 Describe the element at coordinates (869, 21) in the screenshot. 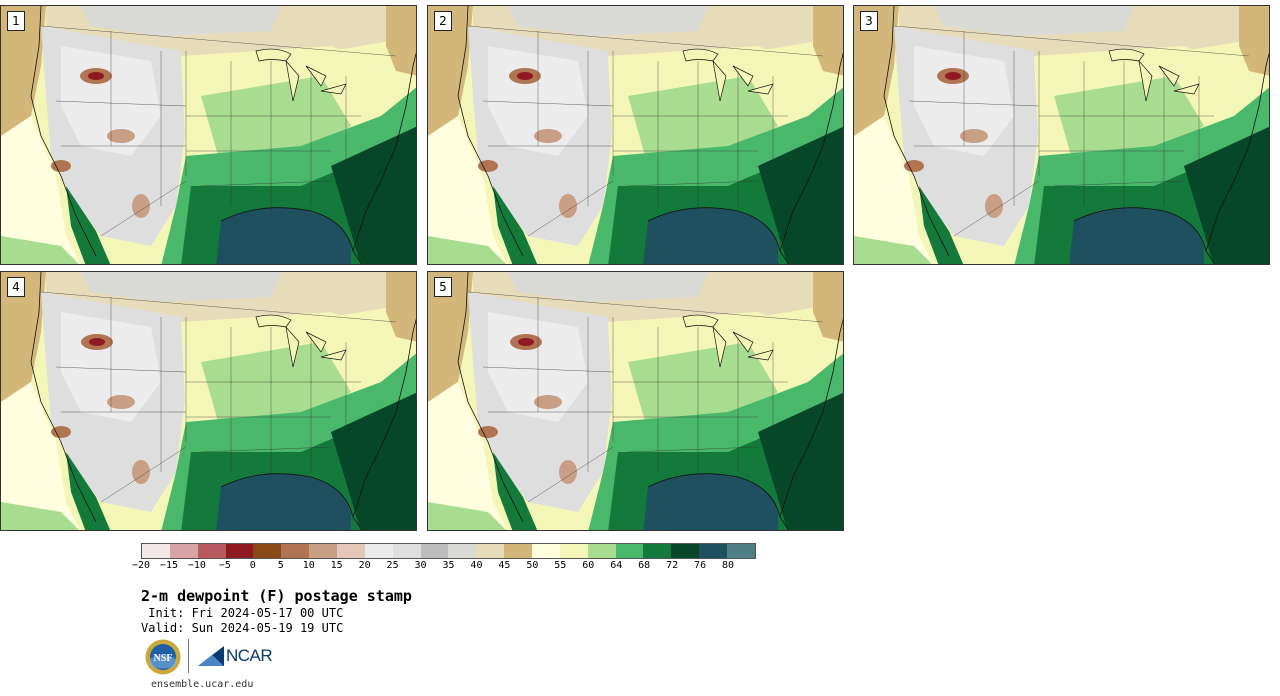

I see `member-label: 3` at that location.